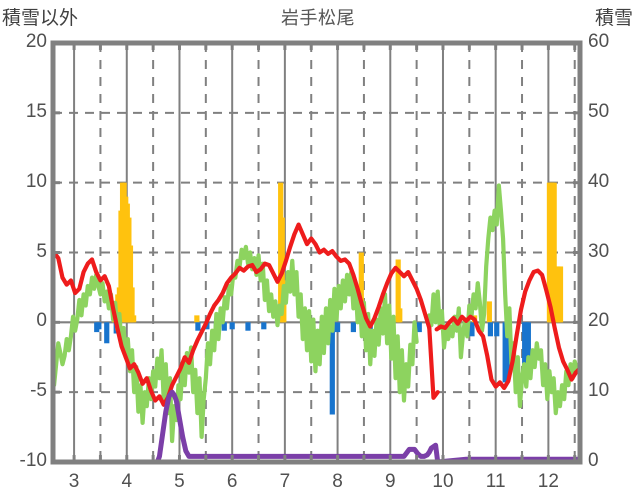  I want to click on x-tick-label: 3, so click(74, 481).